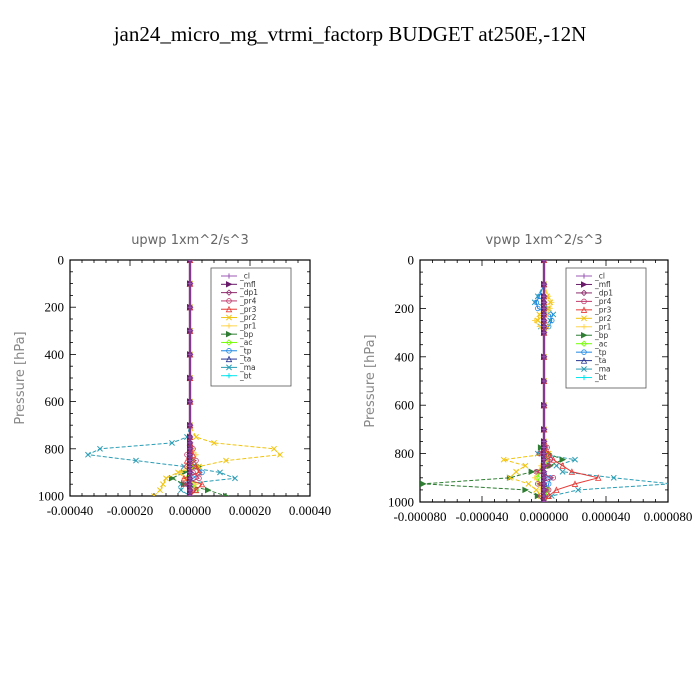 The image size is (700, 700). What do you see at coordinates (600, 377) in the screenshot?
I see `legend-entry: _bt` at bounding box center [600, 377].